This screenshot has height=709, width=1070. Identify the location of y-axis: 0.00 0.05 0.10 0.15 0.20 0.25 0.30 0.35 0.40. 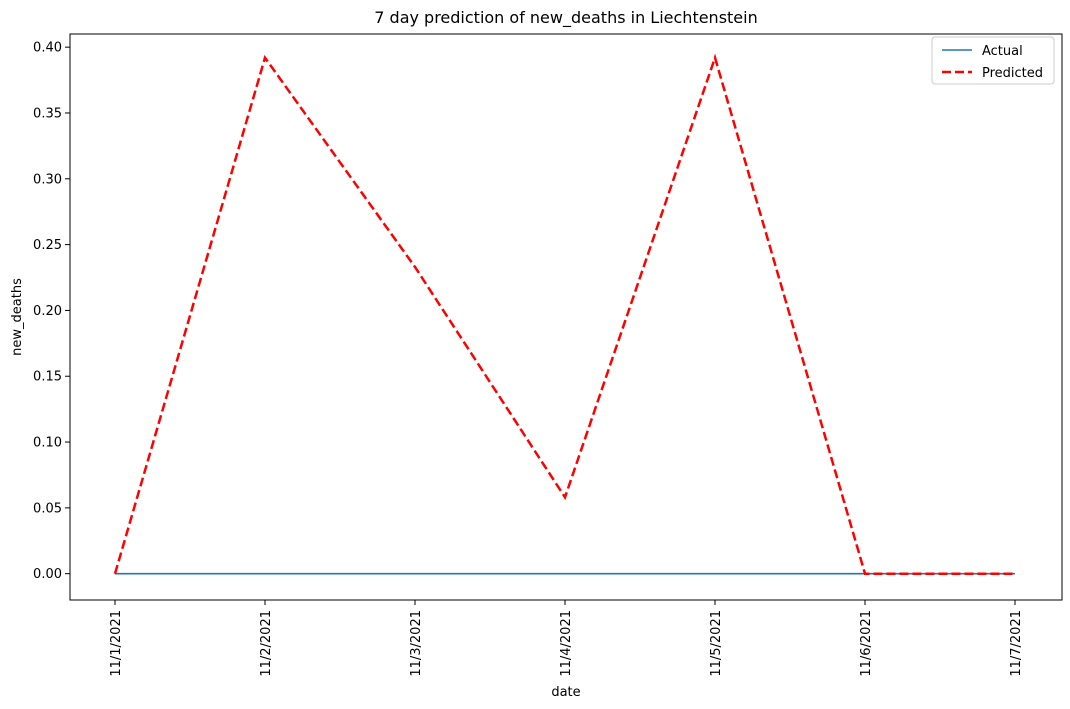
(51, 311).